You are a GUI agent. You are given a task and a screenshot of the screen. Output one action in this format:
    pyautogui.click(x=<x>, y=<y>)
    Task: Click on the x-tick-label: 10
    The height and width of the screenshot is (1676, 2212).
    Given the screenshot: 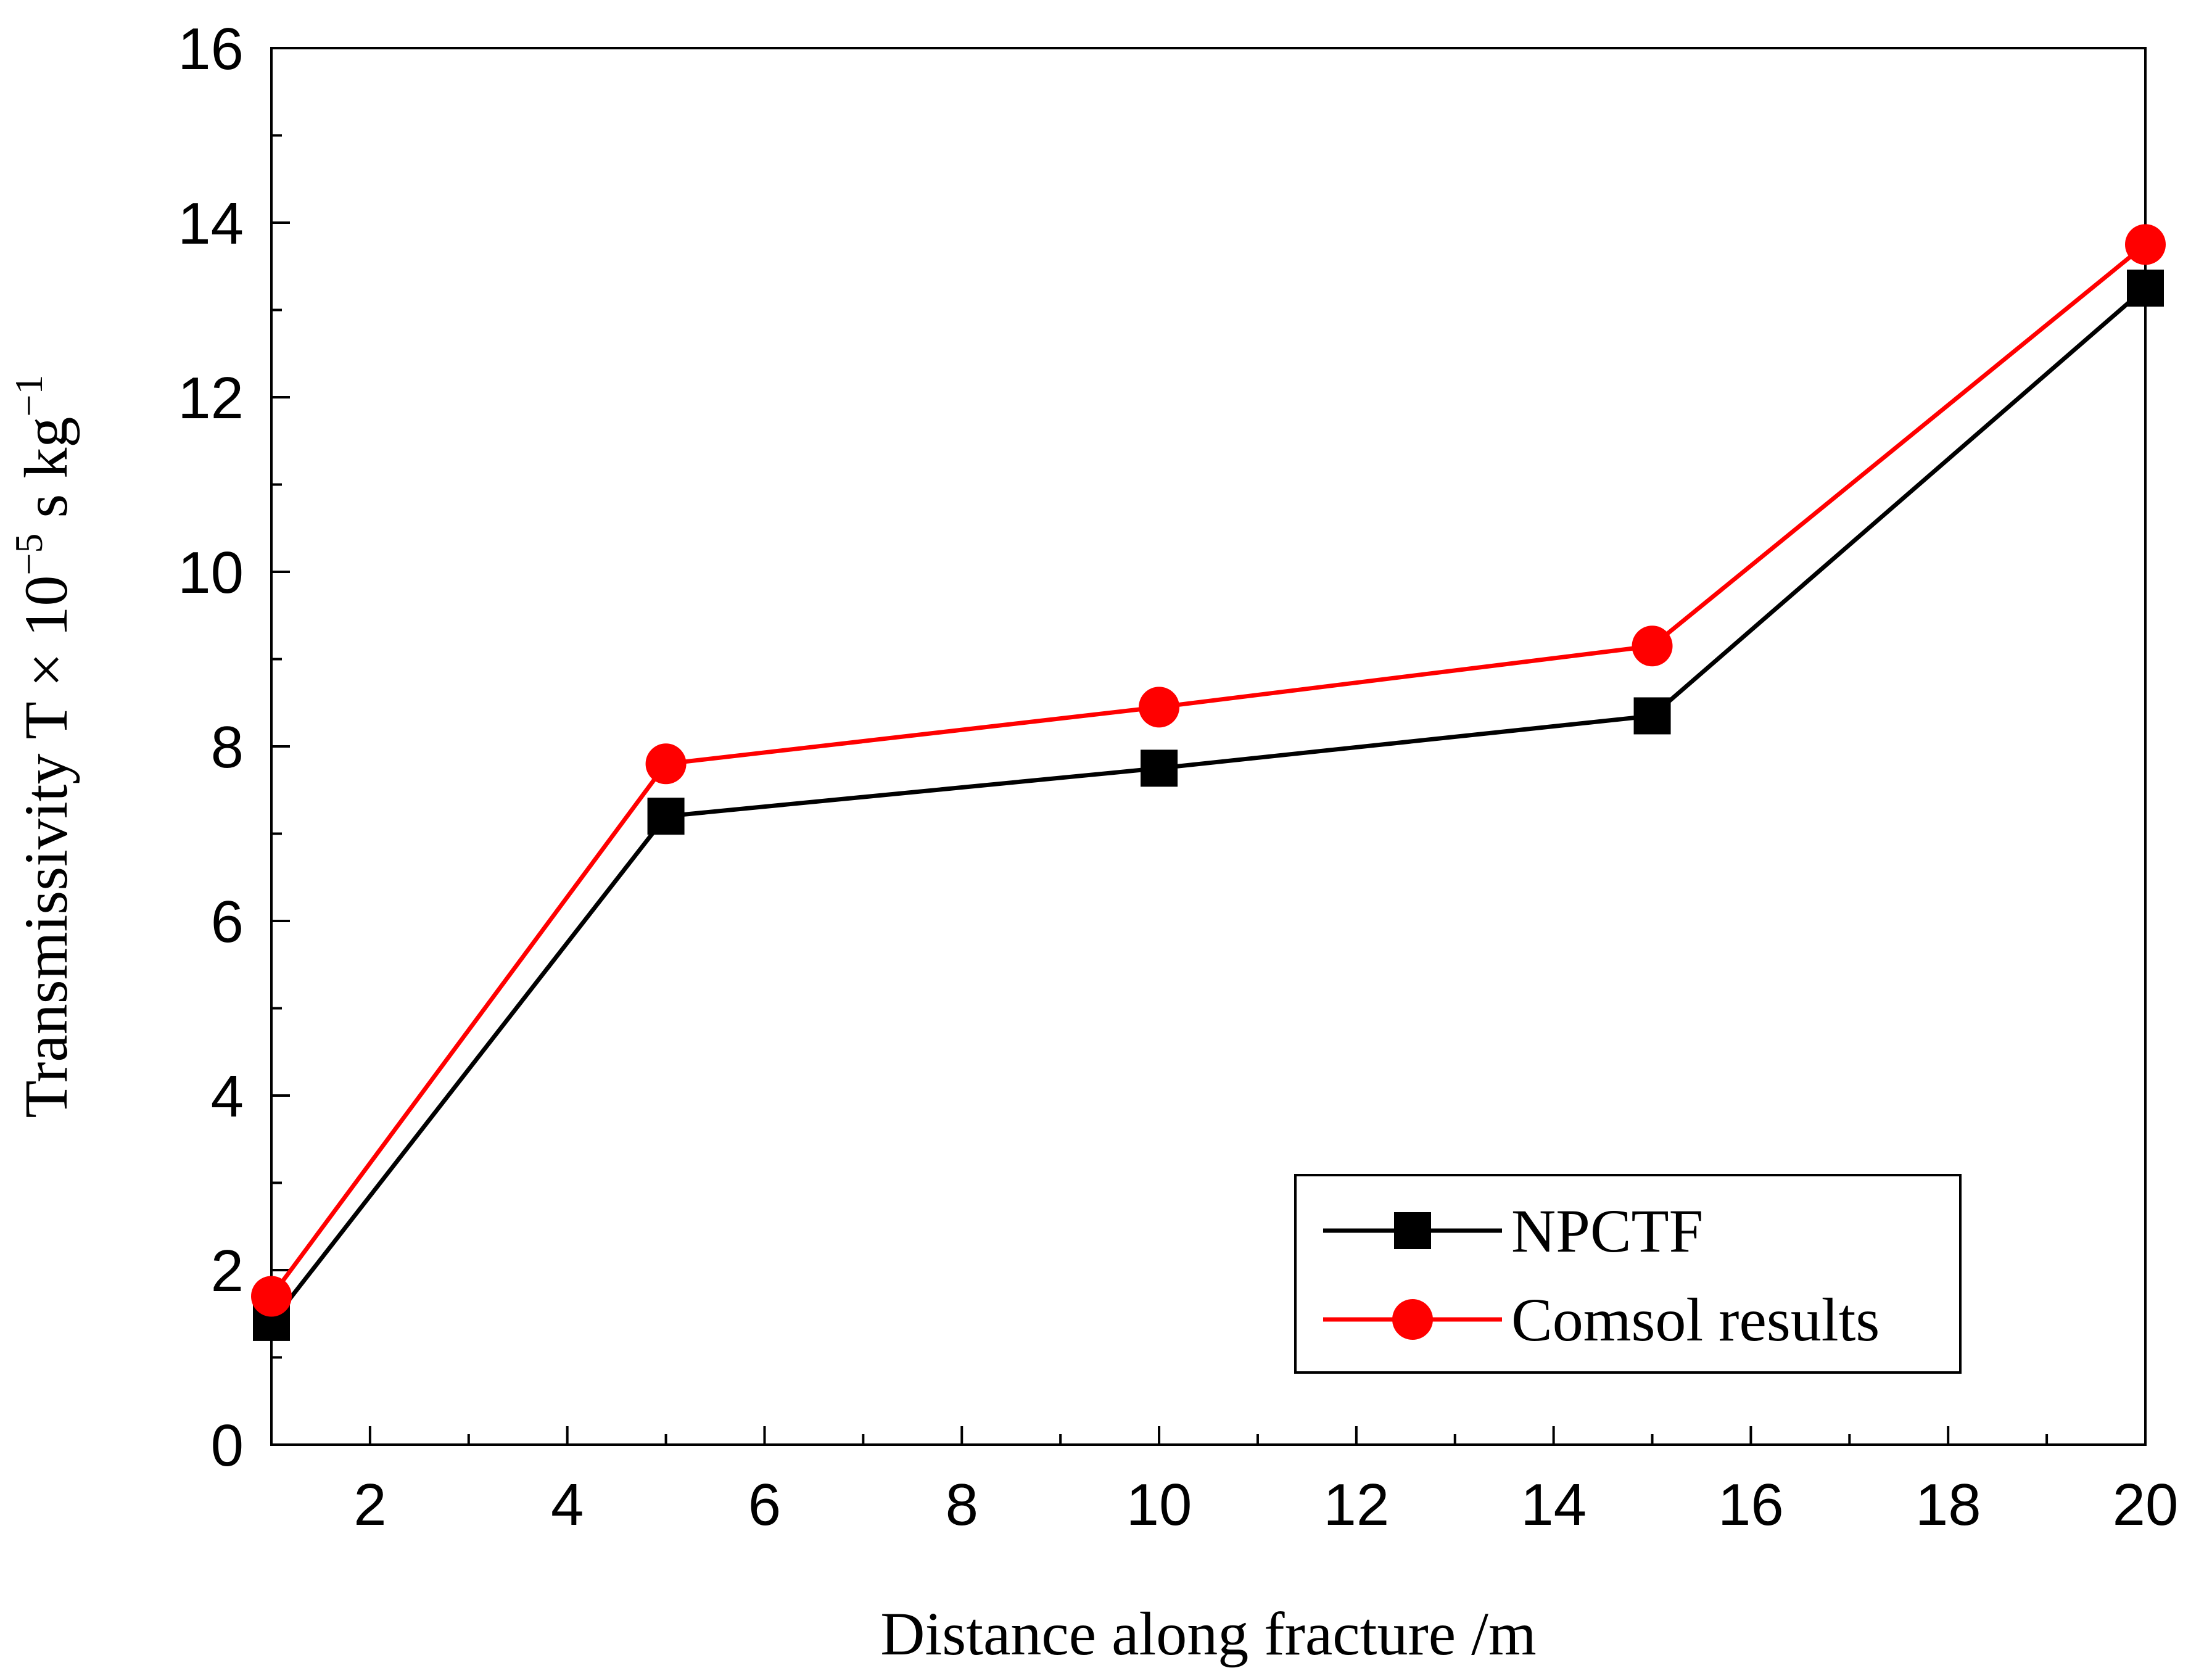 What is the action you would take?
    pyautogui.click(x=1159, y=1505)
    